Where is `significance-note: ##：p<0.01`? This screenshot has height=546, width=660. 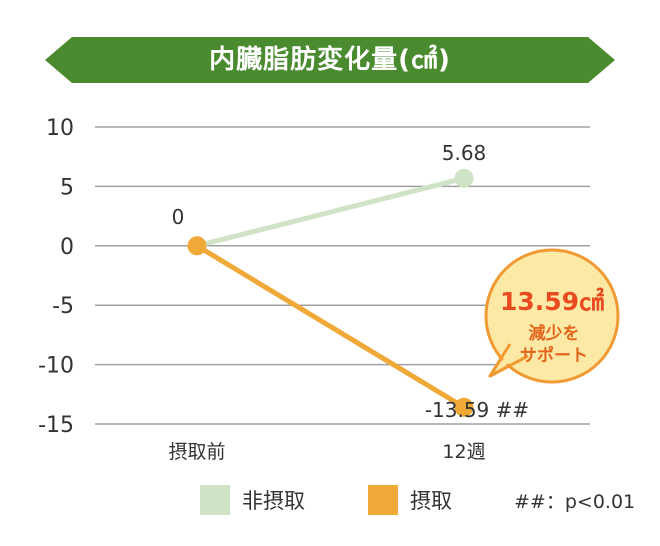 significance-note: ##：p<0.01 is located at coordinates (575, 502).